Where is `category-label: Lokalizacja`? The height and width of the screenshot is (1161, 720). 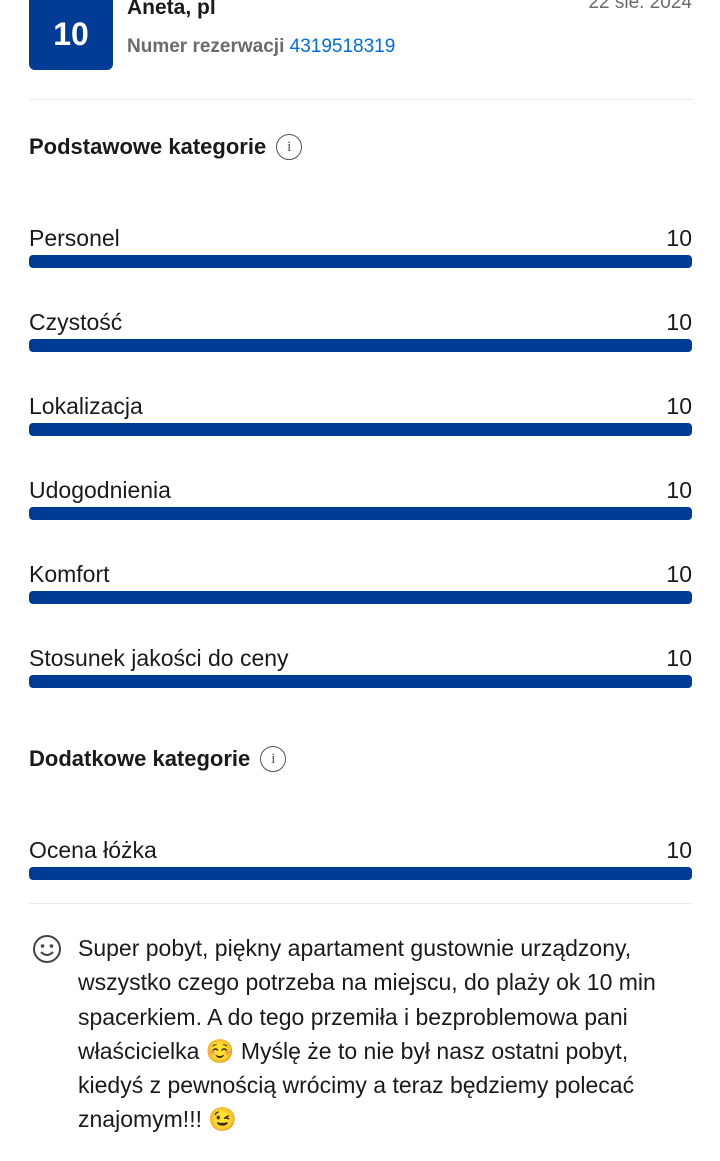 category-label: Lokalizacja is located at coordinates (86, 406).